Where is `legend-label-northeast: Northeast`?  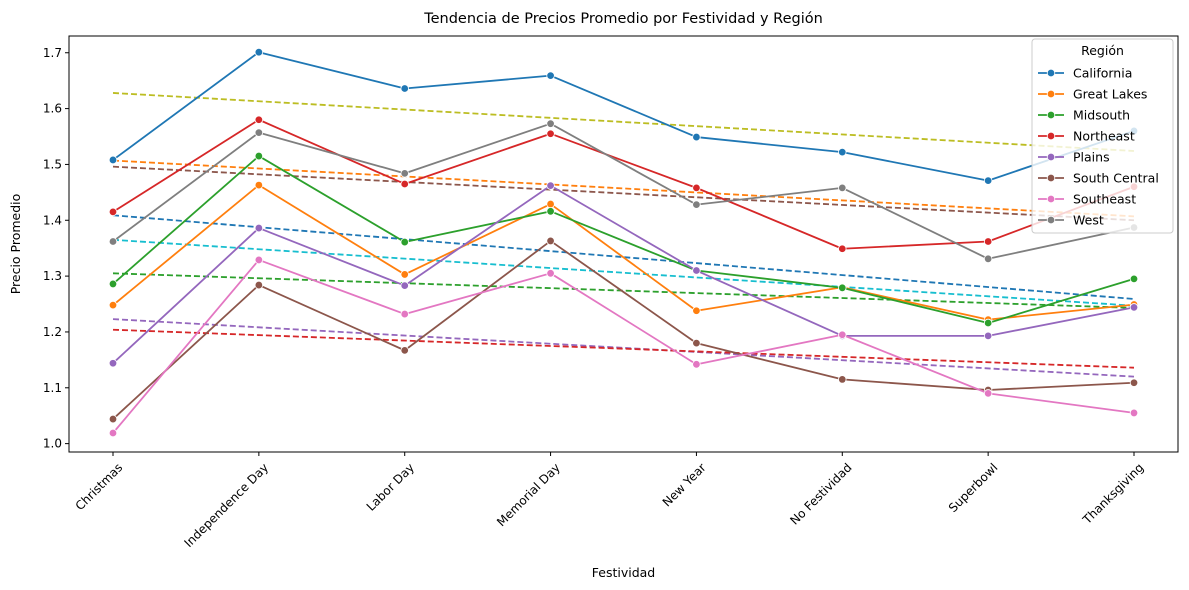
legend-label-northeast: Northeast is located at coordinates (1104, 136).